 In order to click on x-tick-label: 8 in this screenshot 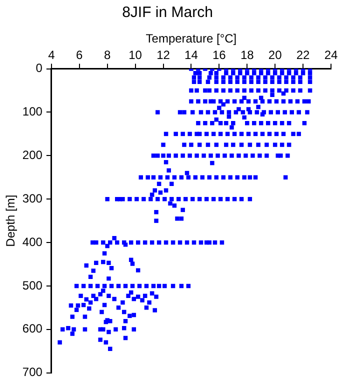, I will do `click(107, 55)`.